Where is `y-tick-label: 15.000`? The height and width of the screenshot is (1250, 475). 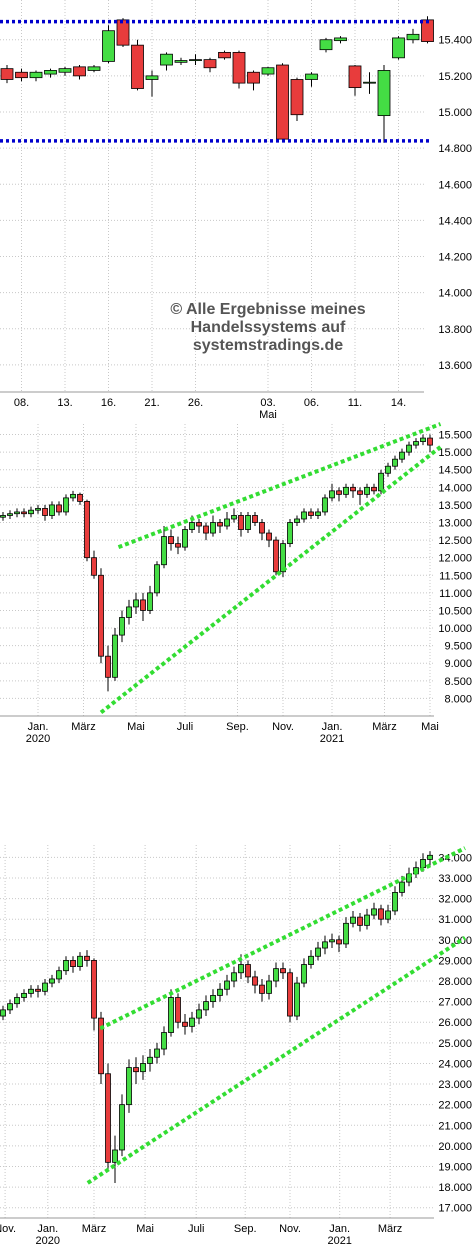
y-tick-label: 15.000 is located at coordinates (455, 453).